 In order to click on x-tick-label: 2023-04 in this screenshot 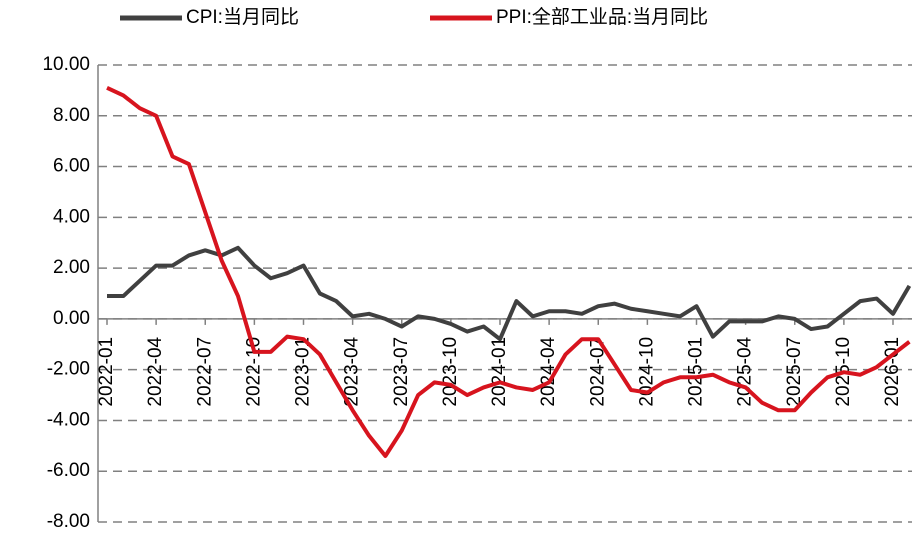, I will do `click(352, 371)`.